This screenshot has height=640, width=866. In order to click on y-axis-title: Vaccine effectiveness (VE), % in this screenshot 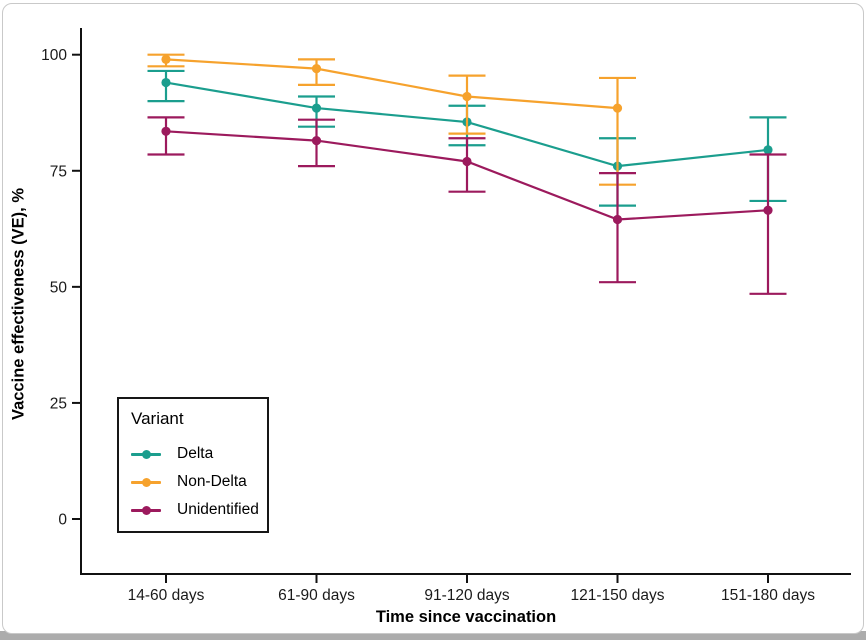, I will do `click(18, 304)`.